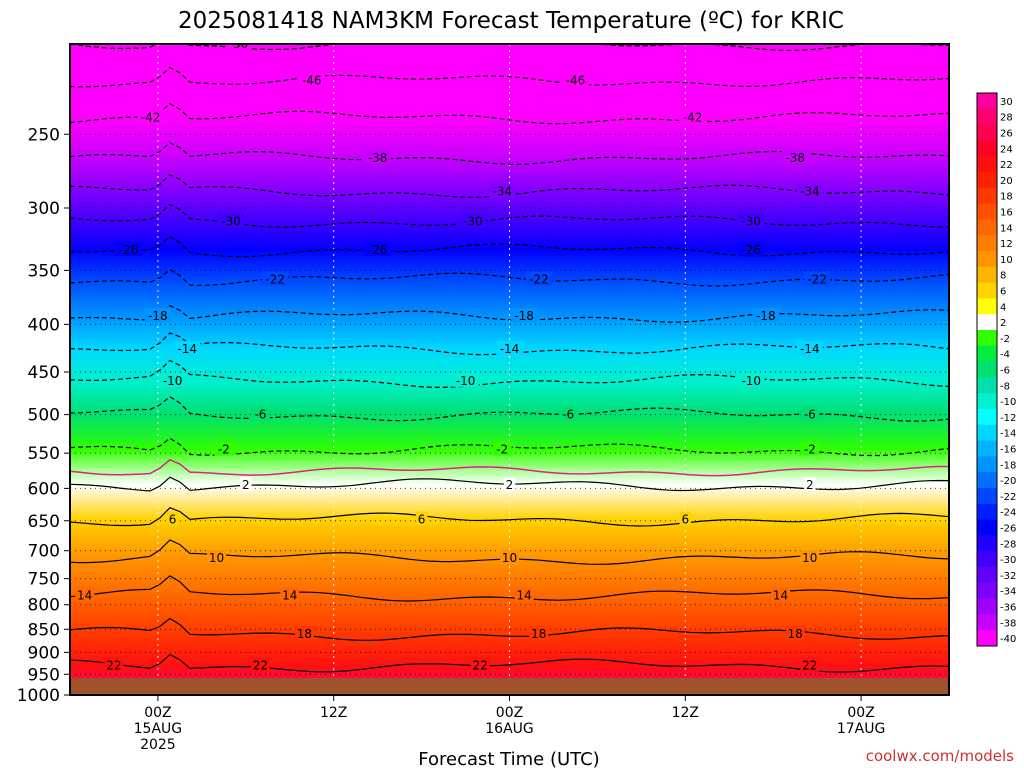  What do you see at coordinates (44, 522) in the screenshot?
I see `pressure-tick-label: 650` at bounding box center [44, 522].